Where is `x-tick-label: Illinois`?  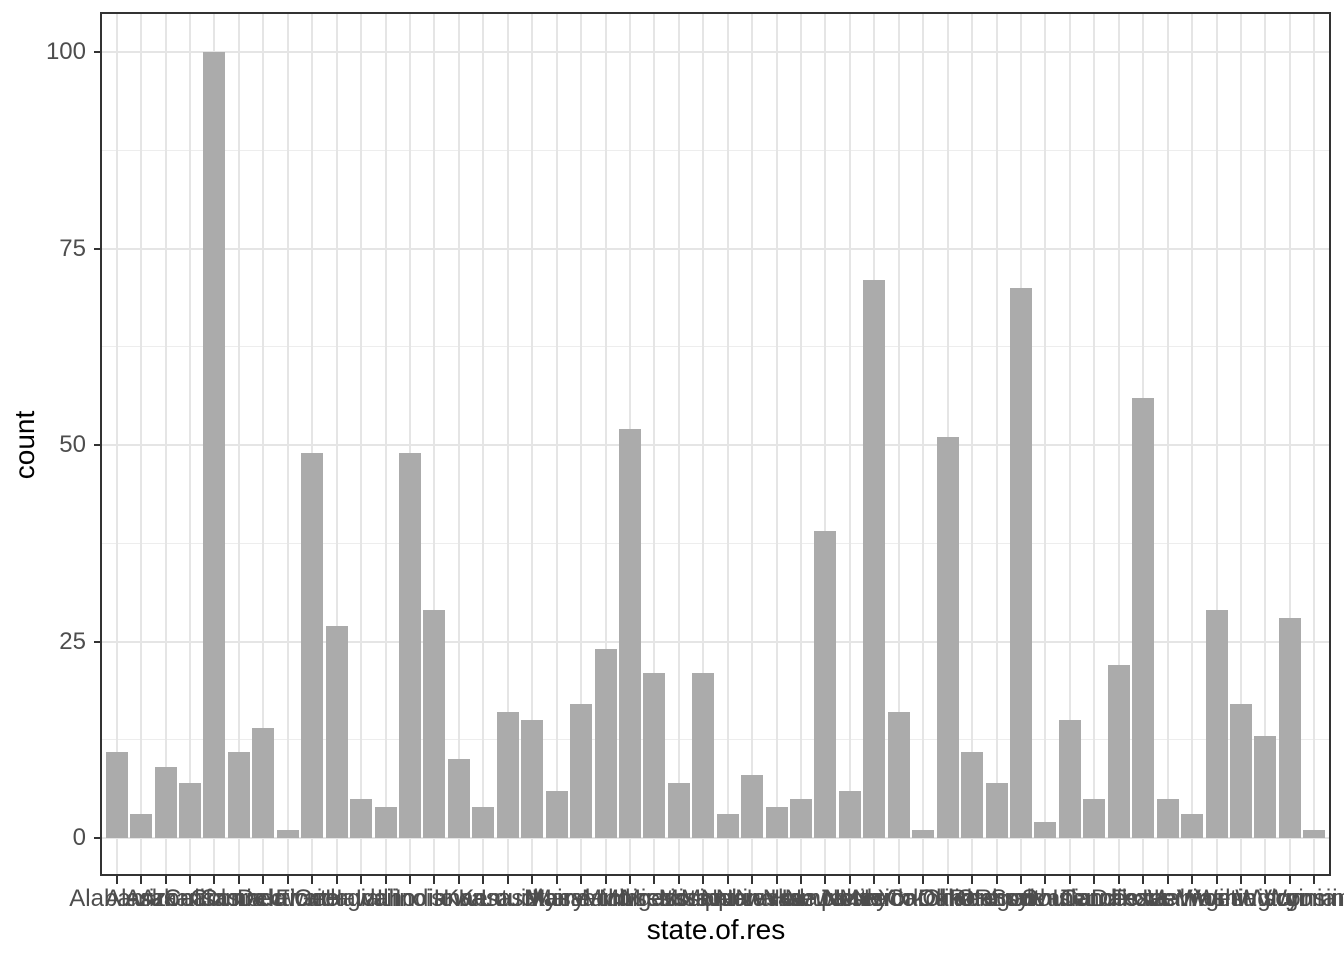
x-tick-label: Illinois is located at coordinates (410, 898).